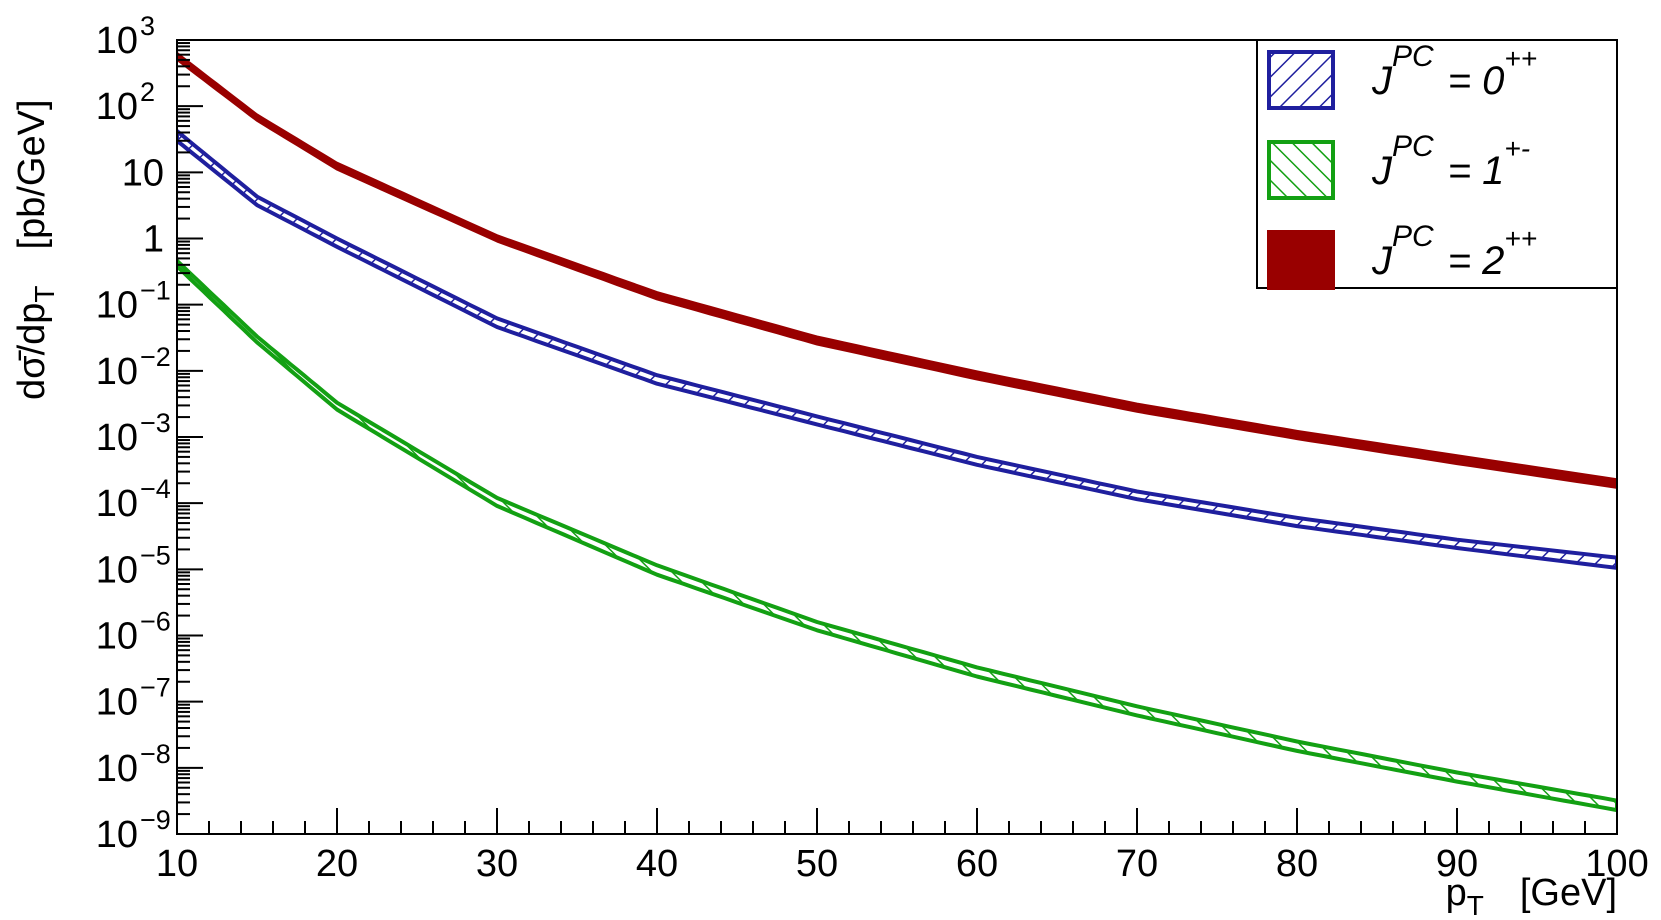  Describe the element at coordinates (817, 864) in the screenshot. I see `x-tick-label: 50` at that location.